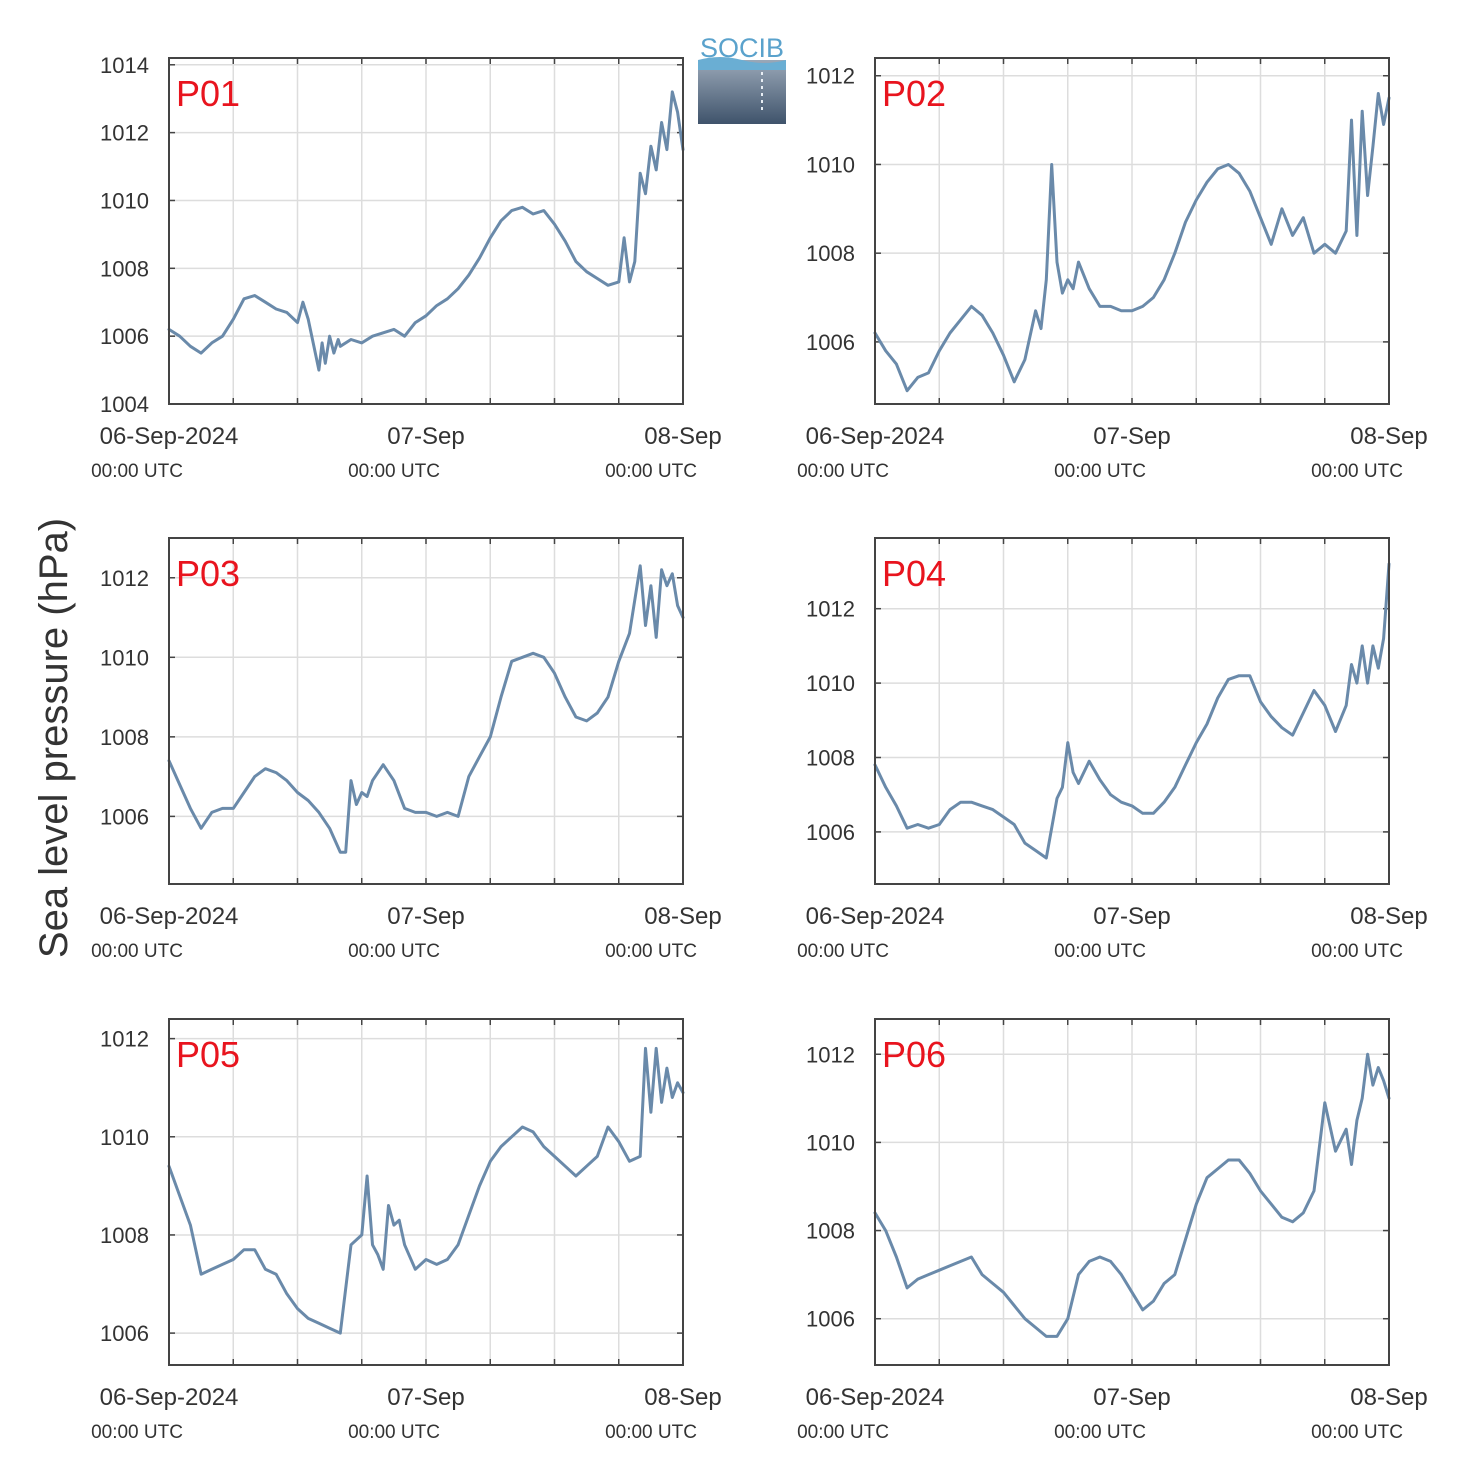 The height and width of the screenshot is (1474, 1462). Describe the element at coordinates (914, 93) in the screenshot. I see `panel-label: P02` at that location.